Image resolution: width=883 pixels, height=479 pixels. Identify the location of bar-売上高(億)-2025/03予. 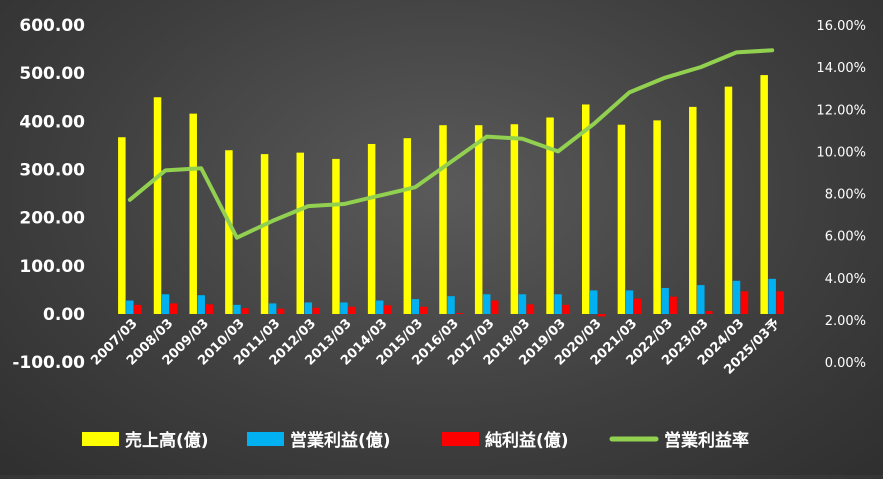
(764, 194).